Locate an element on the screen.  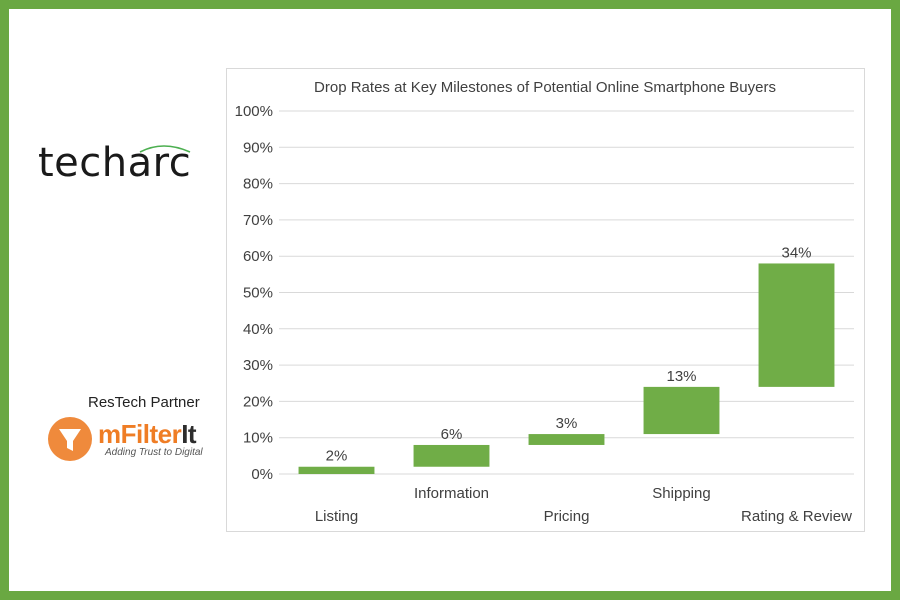
techarc-arc-icon is located at coordinates (165, 149).